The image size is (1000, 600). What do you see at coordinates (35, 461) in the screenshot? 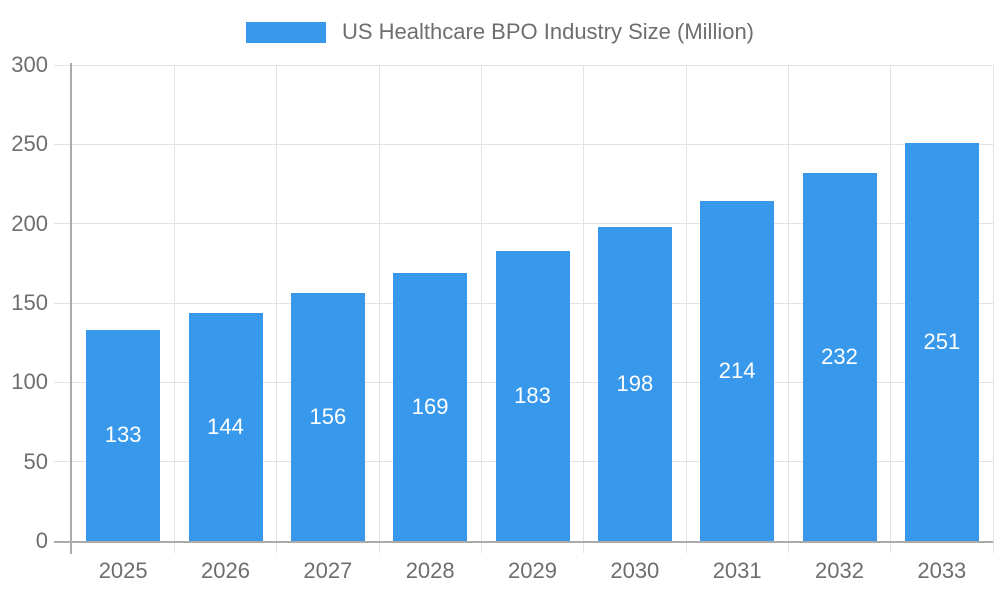
I see `y-tick-label: 50` at bounding box center [35, 461].